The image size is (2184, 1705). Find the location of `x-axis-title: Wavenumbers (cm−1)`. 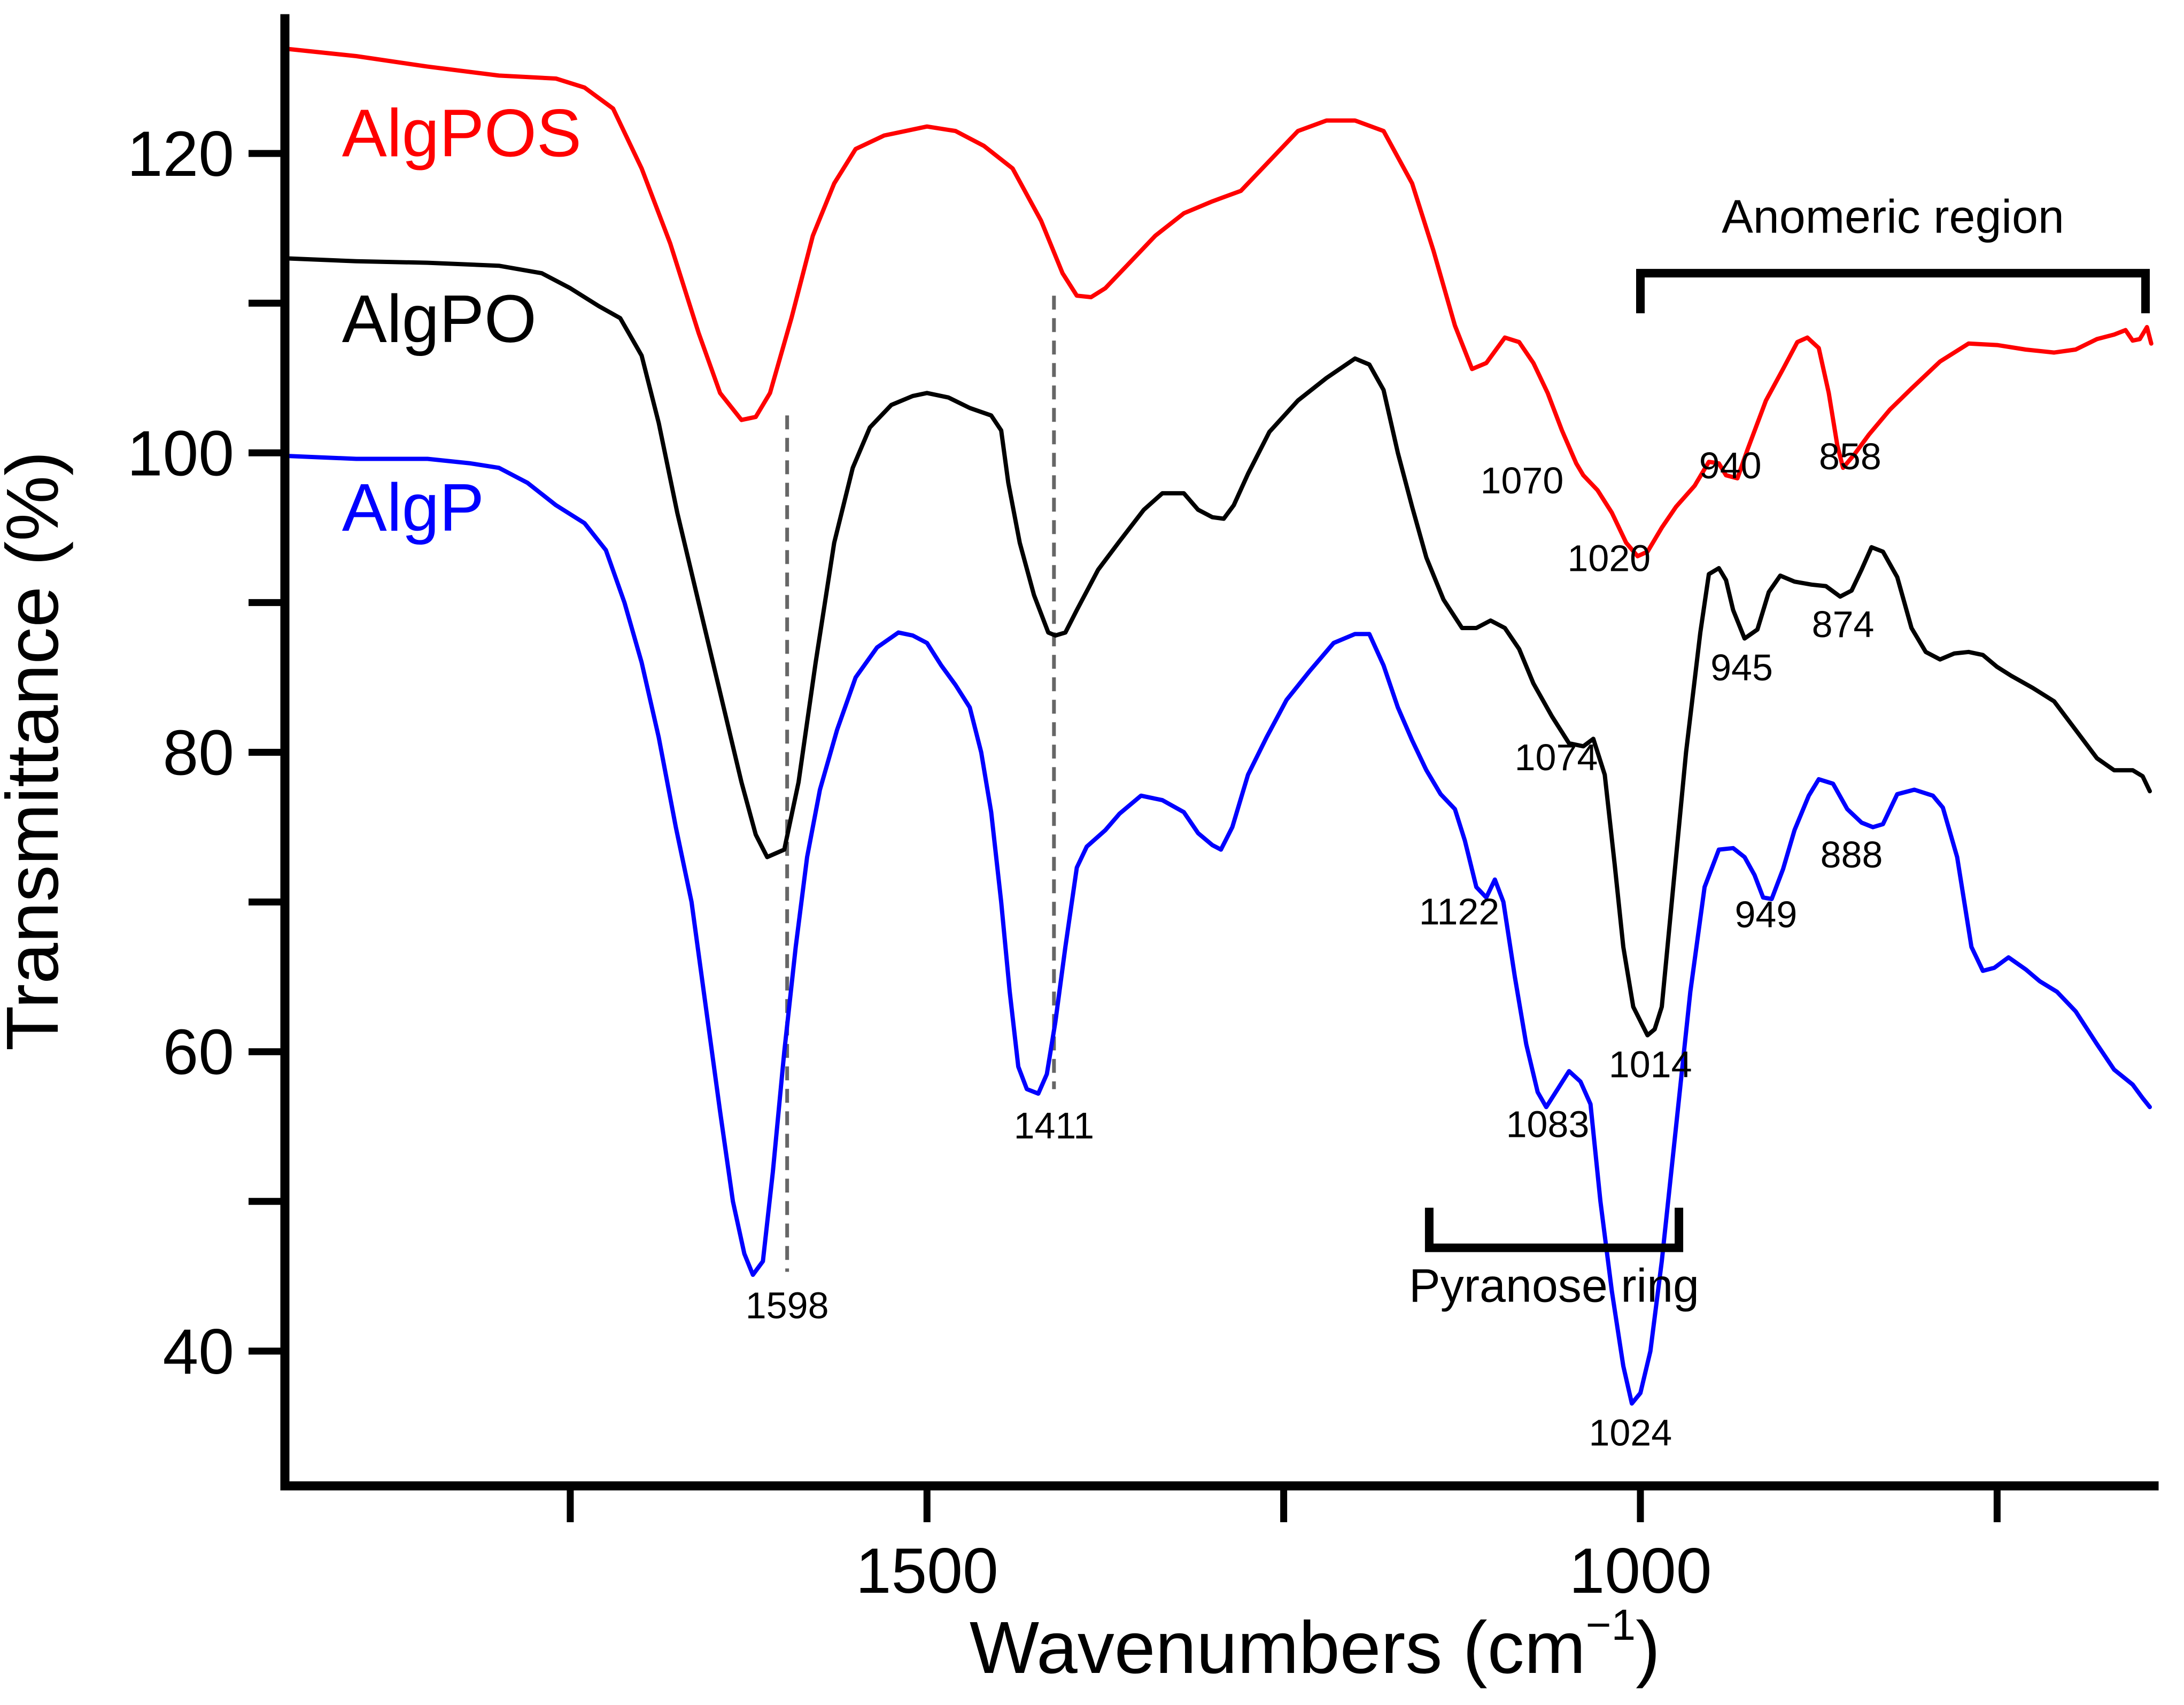

x-axis-title: Wavenumbers (cm−1) is located at coordinates (1315, 1645).